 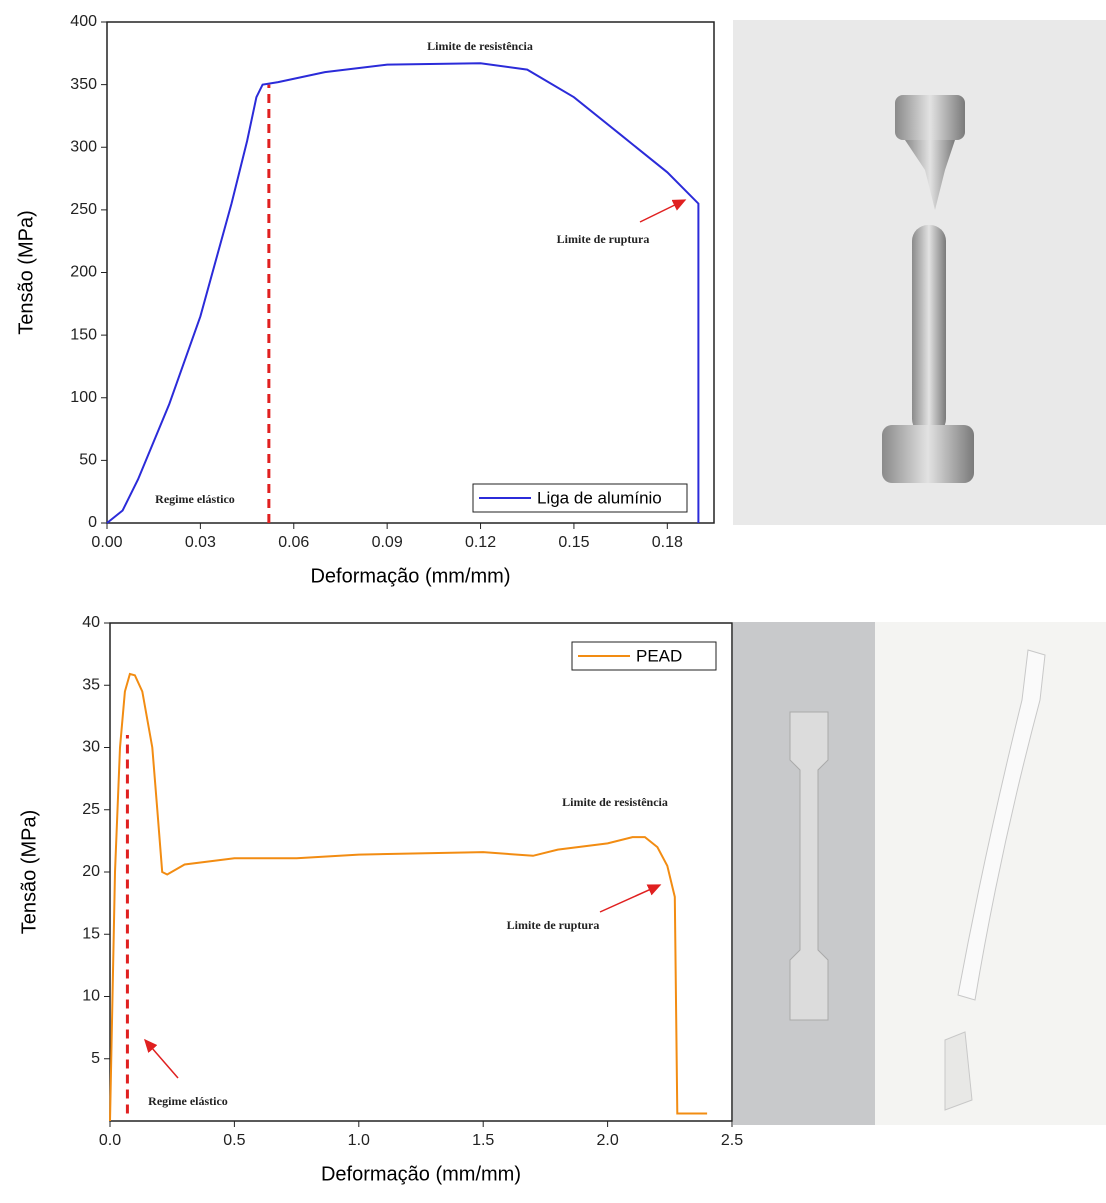 What do you see at coordinates (234, 1140) in the screenshot?
I see `x-tick-label: 0.5` at bounding box center [234, 1140].